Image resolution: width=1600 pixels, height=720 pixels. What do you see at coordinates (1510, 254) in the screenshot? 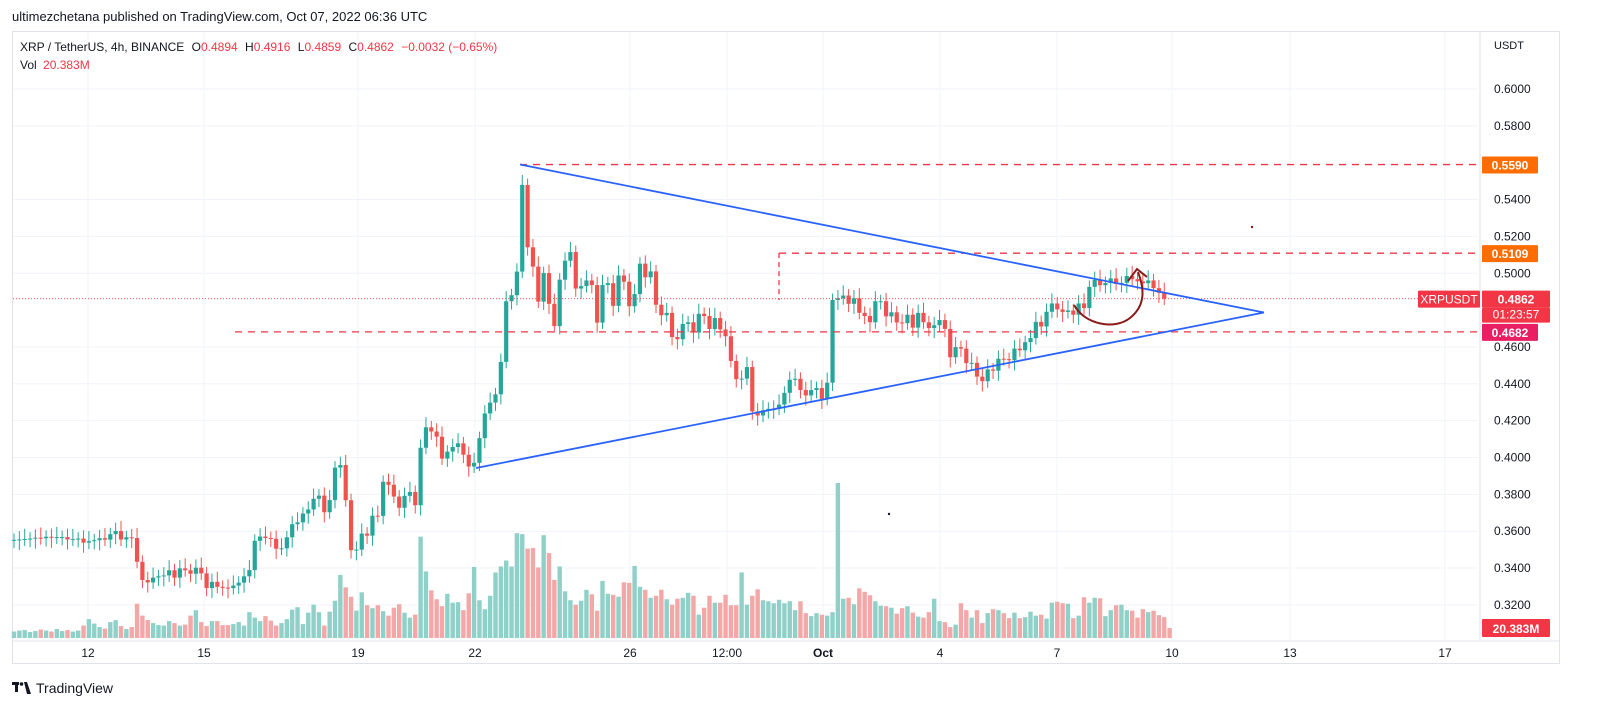
I see `price-label-05109-bg` at bounding box center [1510, 254].